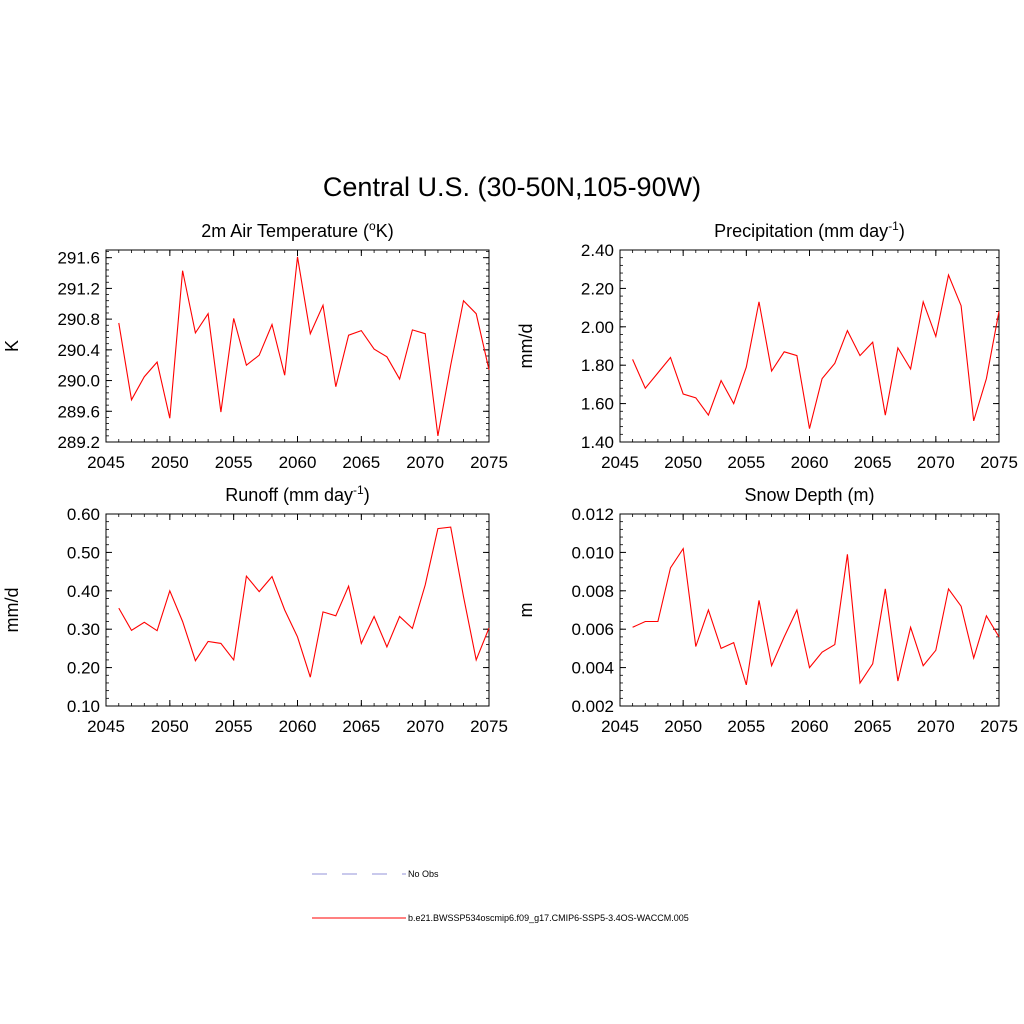  I want to click on y-tick-label: 0.60, so click(83, 514).